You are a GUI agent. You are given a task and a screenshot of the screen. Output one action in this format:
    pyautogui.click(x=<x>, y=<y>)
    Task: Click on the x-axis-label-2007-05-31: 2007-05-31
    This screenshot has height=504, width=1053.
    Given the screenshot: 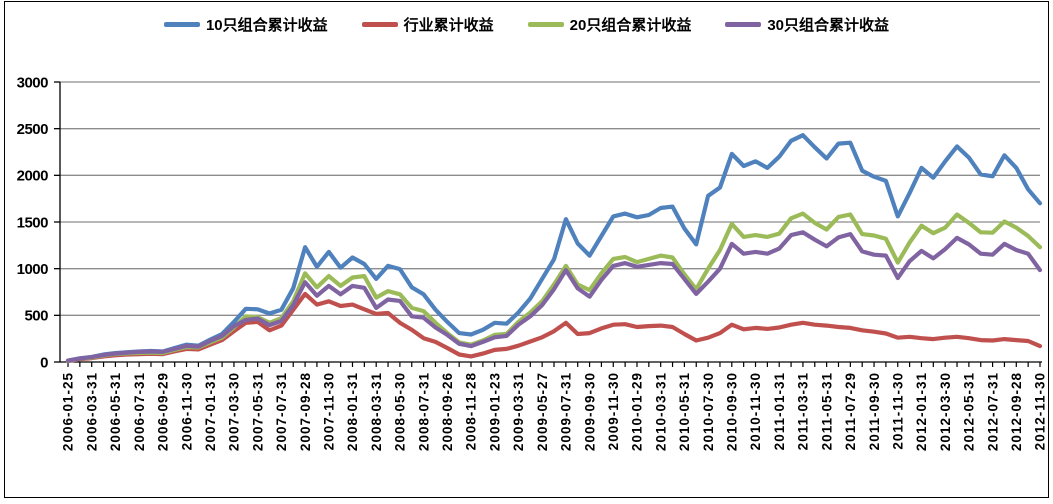 What is the action you would take?
    pyautogui.click(x=257, y=411)
    